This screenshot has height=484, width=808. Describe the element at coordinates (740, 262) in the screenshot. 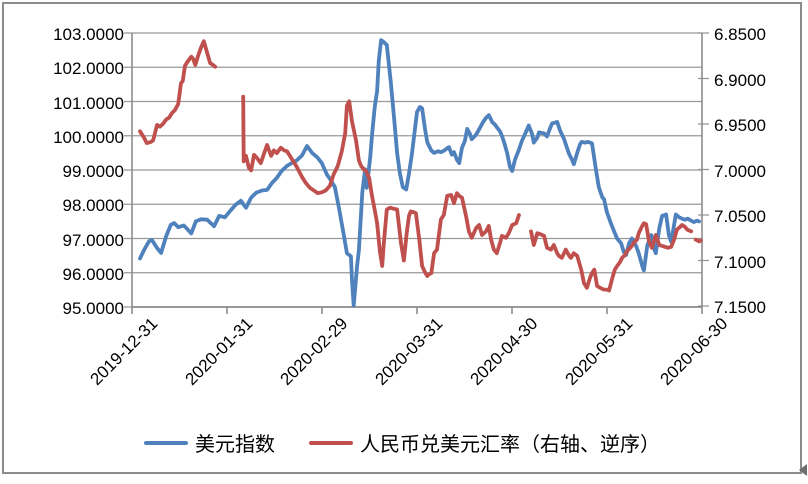

I see `y-right-tick-label: 7.1000` at that location.